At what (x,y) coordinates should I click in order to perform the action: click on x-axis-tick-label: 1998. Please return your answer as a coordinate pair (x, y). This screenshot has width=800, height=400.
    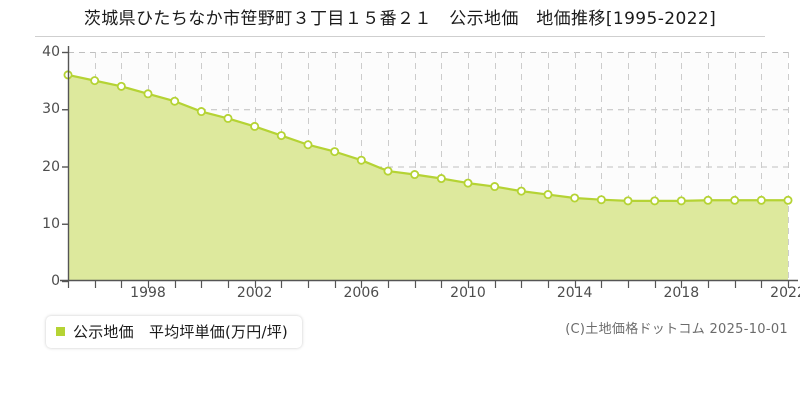
    Looking at the image, I should click on (148, 293).